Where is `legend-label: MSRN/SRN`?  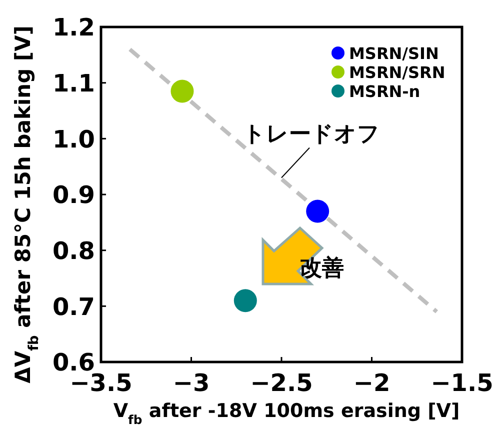
legend-label: MSRN/SRN is located at coordinates (397, 72).